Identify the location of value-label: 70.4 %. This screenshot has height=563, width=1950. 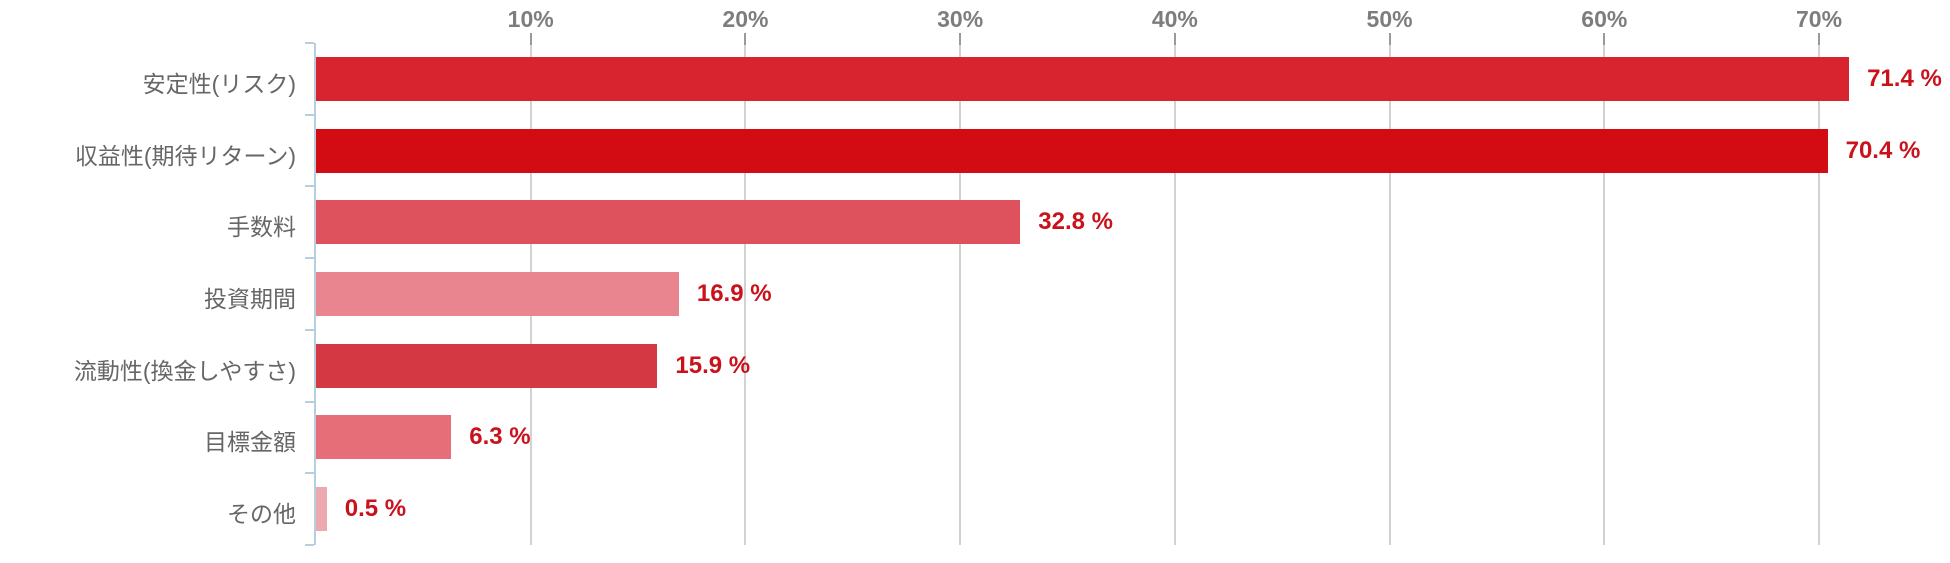
(1883, 150).